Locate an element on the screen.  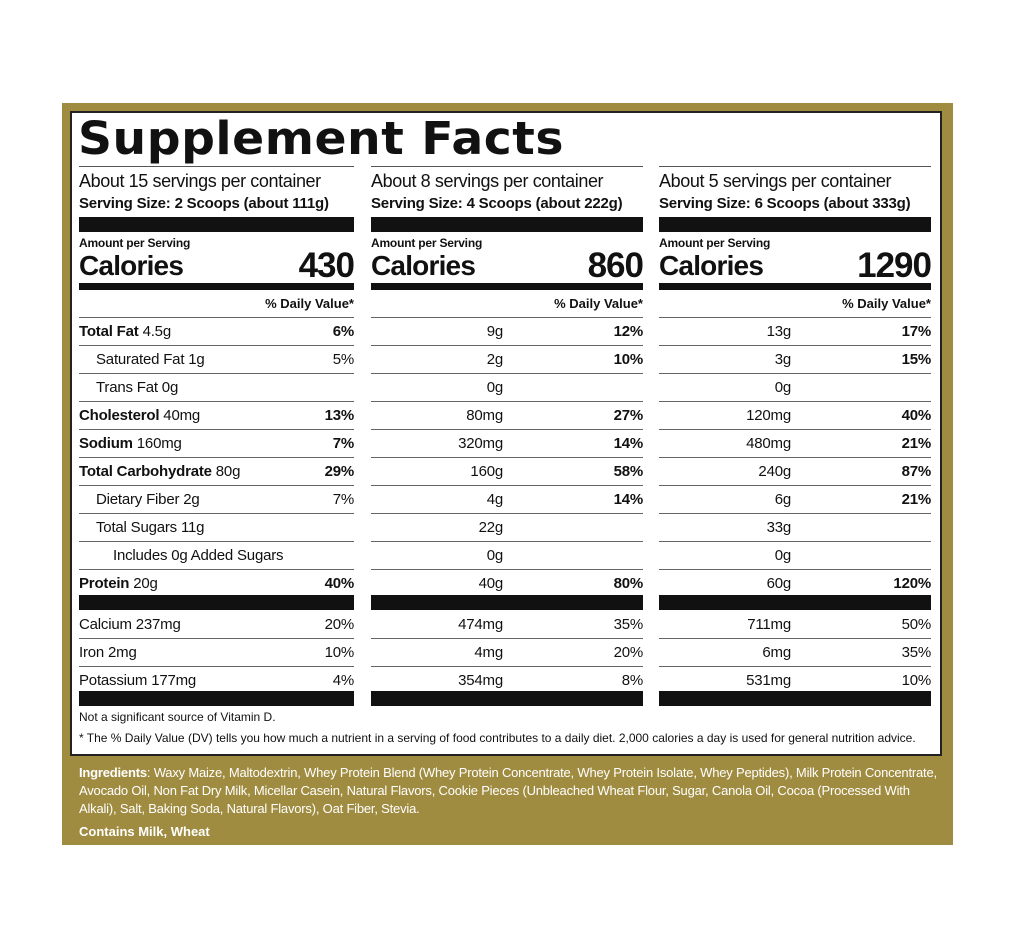
nutrient-row: 2g 10% is located at coordinates (507, 359).